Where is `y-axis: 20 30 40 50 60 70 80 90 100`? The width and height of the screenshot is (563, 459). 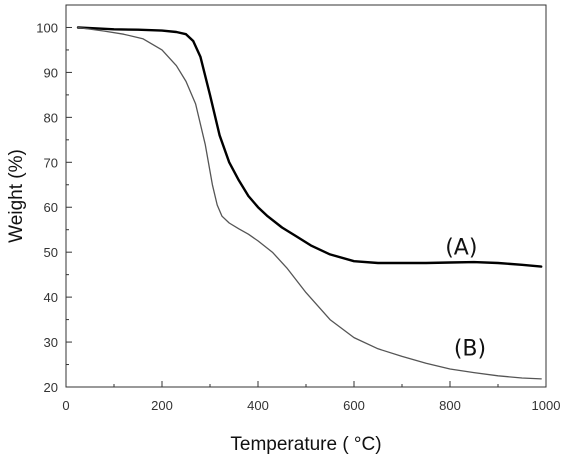
y-axis: 20 30 40 50 60 70 80 90 100 is located at coordinates (54, 207).